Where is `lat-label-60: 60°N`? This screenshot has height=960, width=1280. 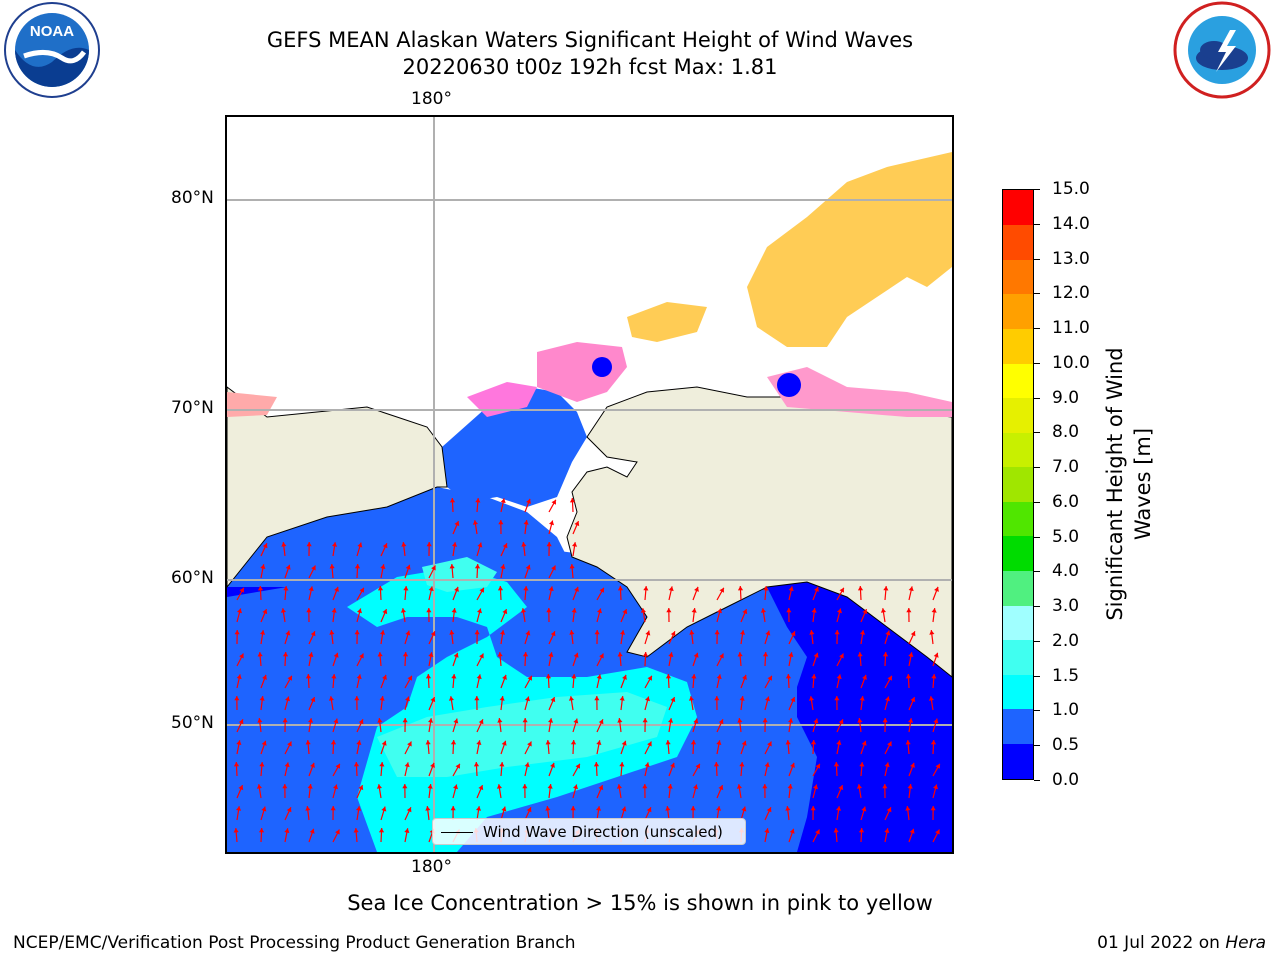 lat-label-60: 60°N is located at coordinates (192, 578).